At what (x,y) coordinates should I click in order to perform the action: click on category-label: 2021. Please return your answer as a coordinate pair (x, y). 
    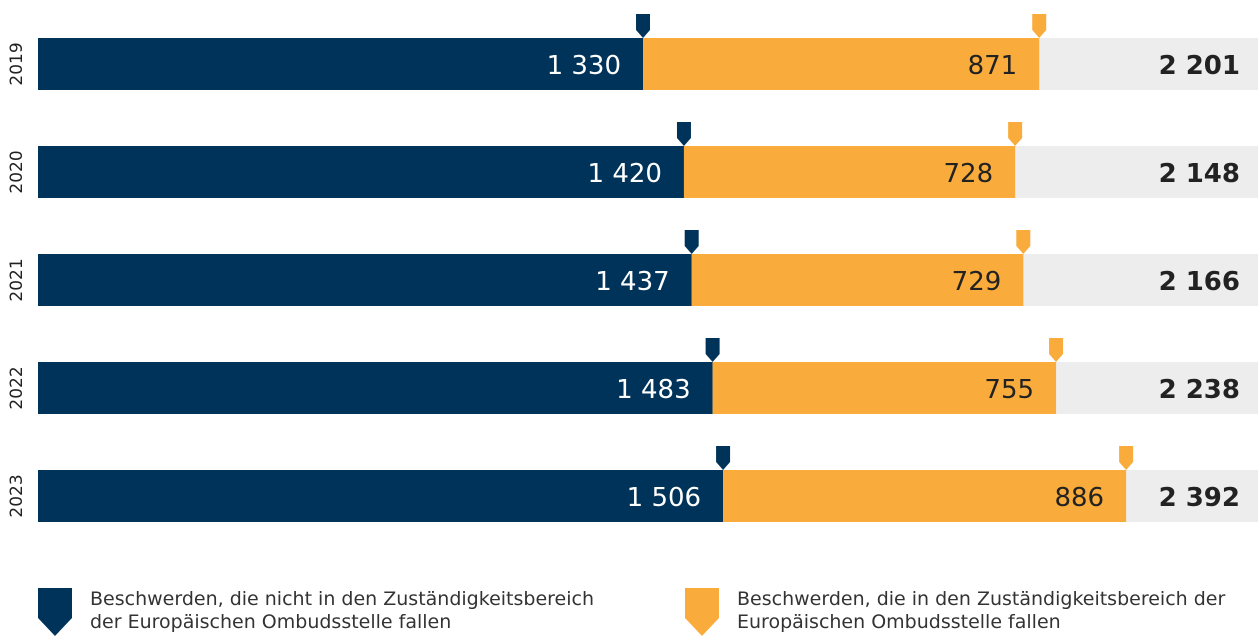
    Looking at the image, I should click on (17, 279).